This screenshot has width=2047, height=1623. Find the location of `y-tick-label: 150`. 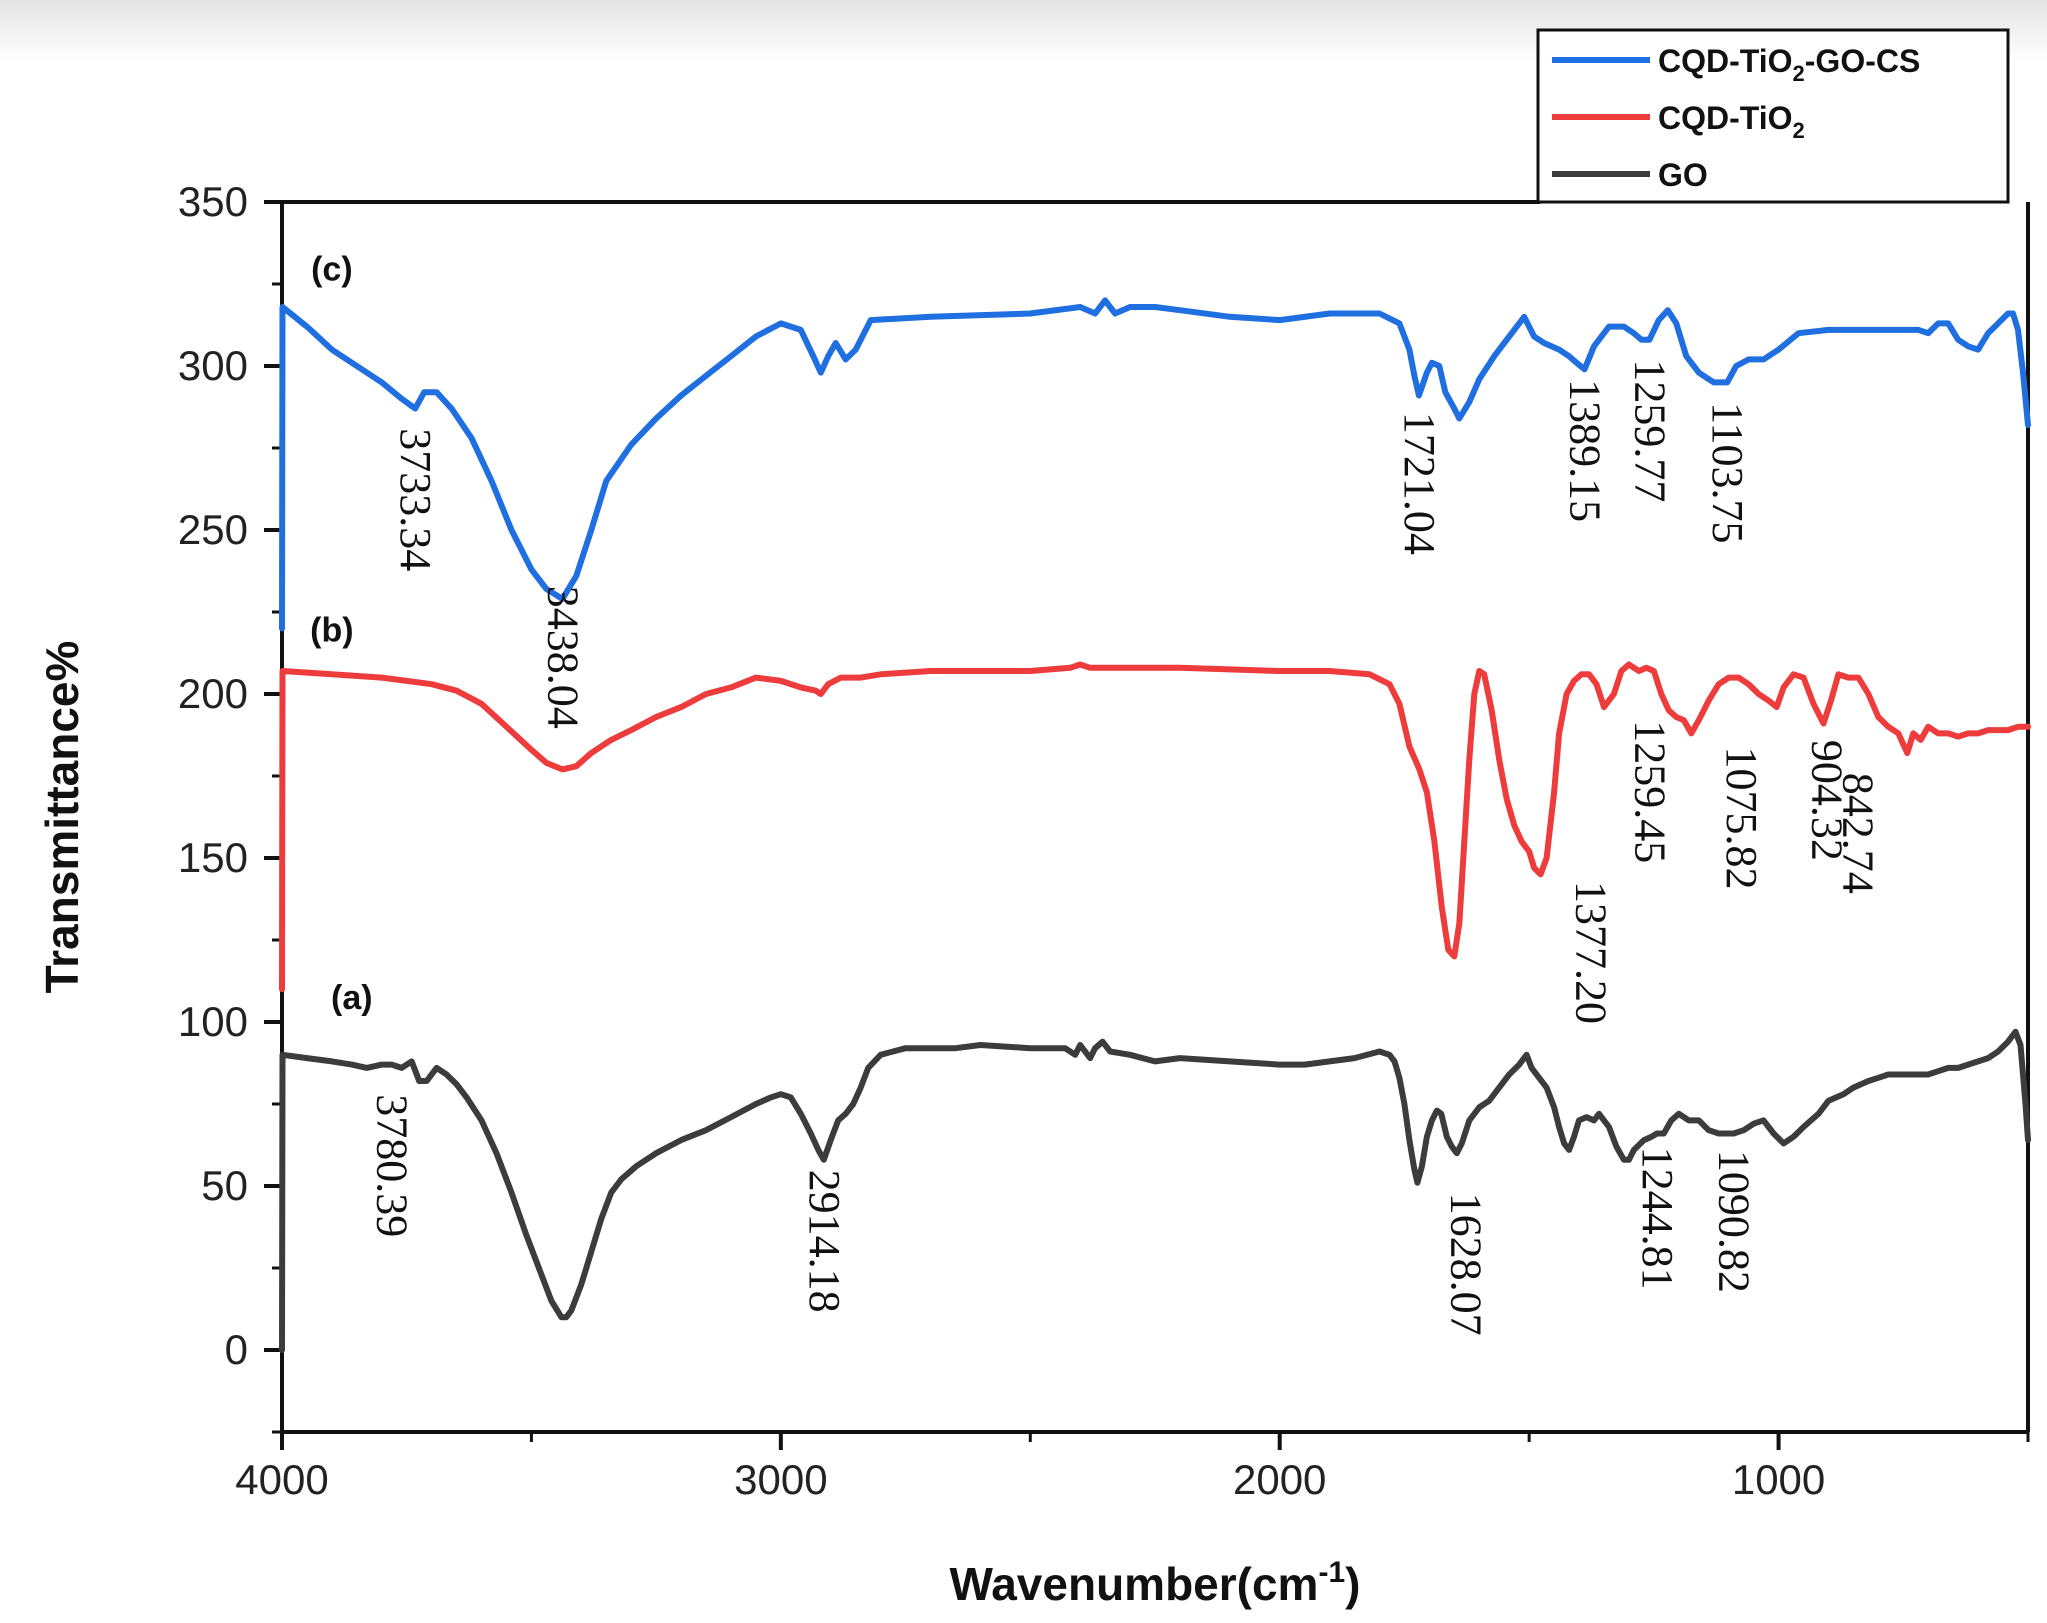

y-tick-label: 150 is located at coordinates (213, 857).